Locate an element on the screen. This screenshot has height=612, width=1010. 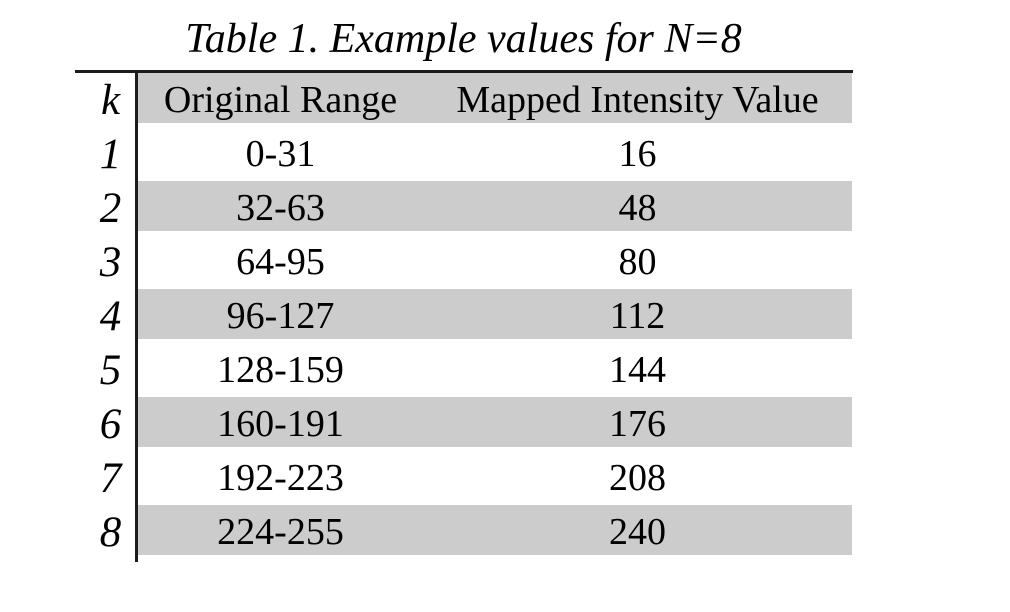
cell-mapped-intensity-value: 176 is located at coordinates (637, 424).